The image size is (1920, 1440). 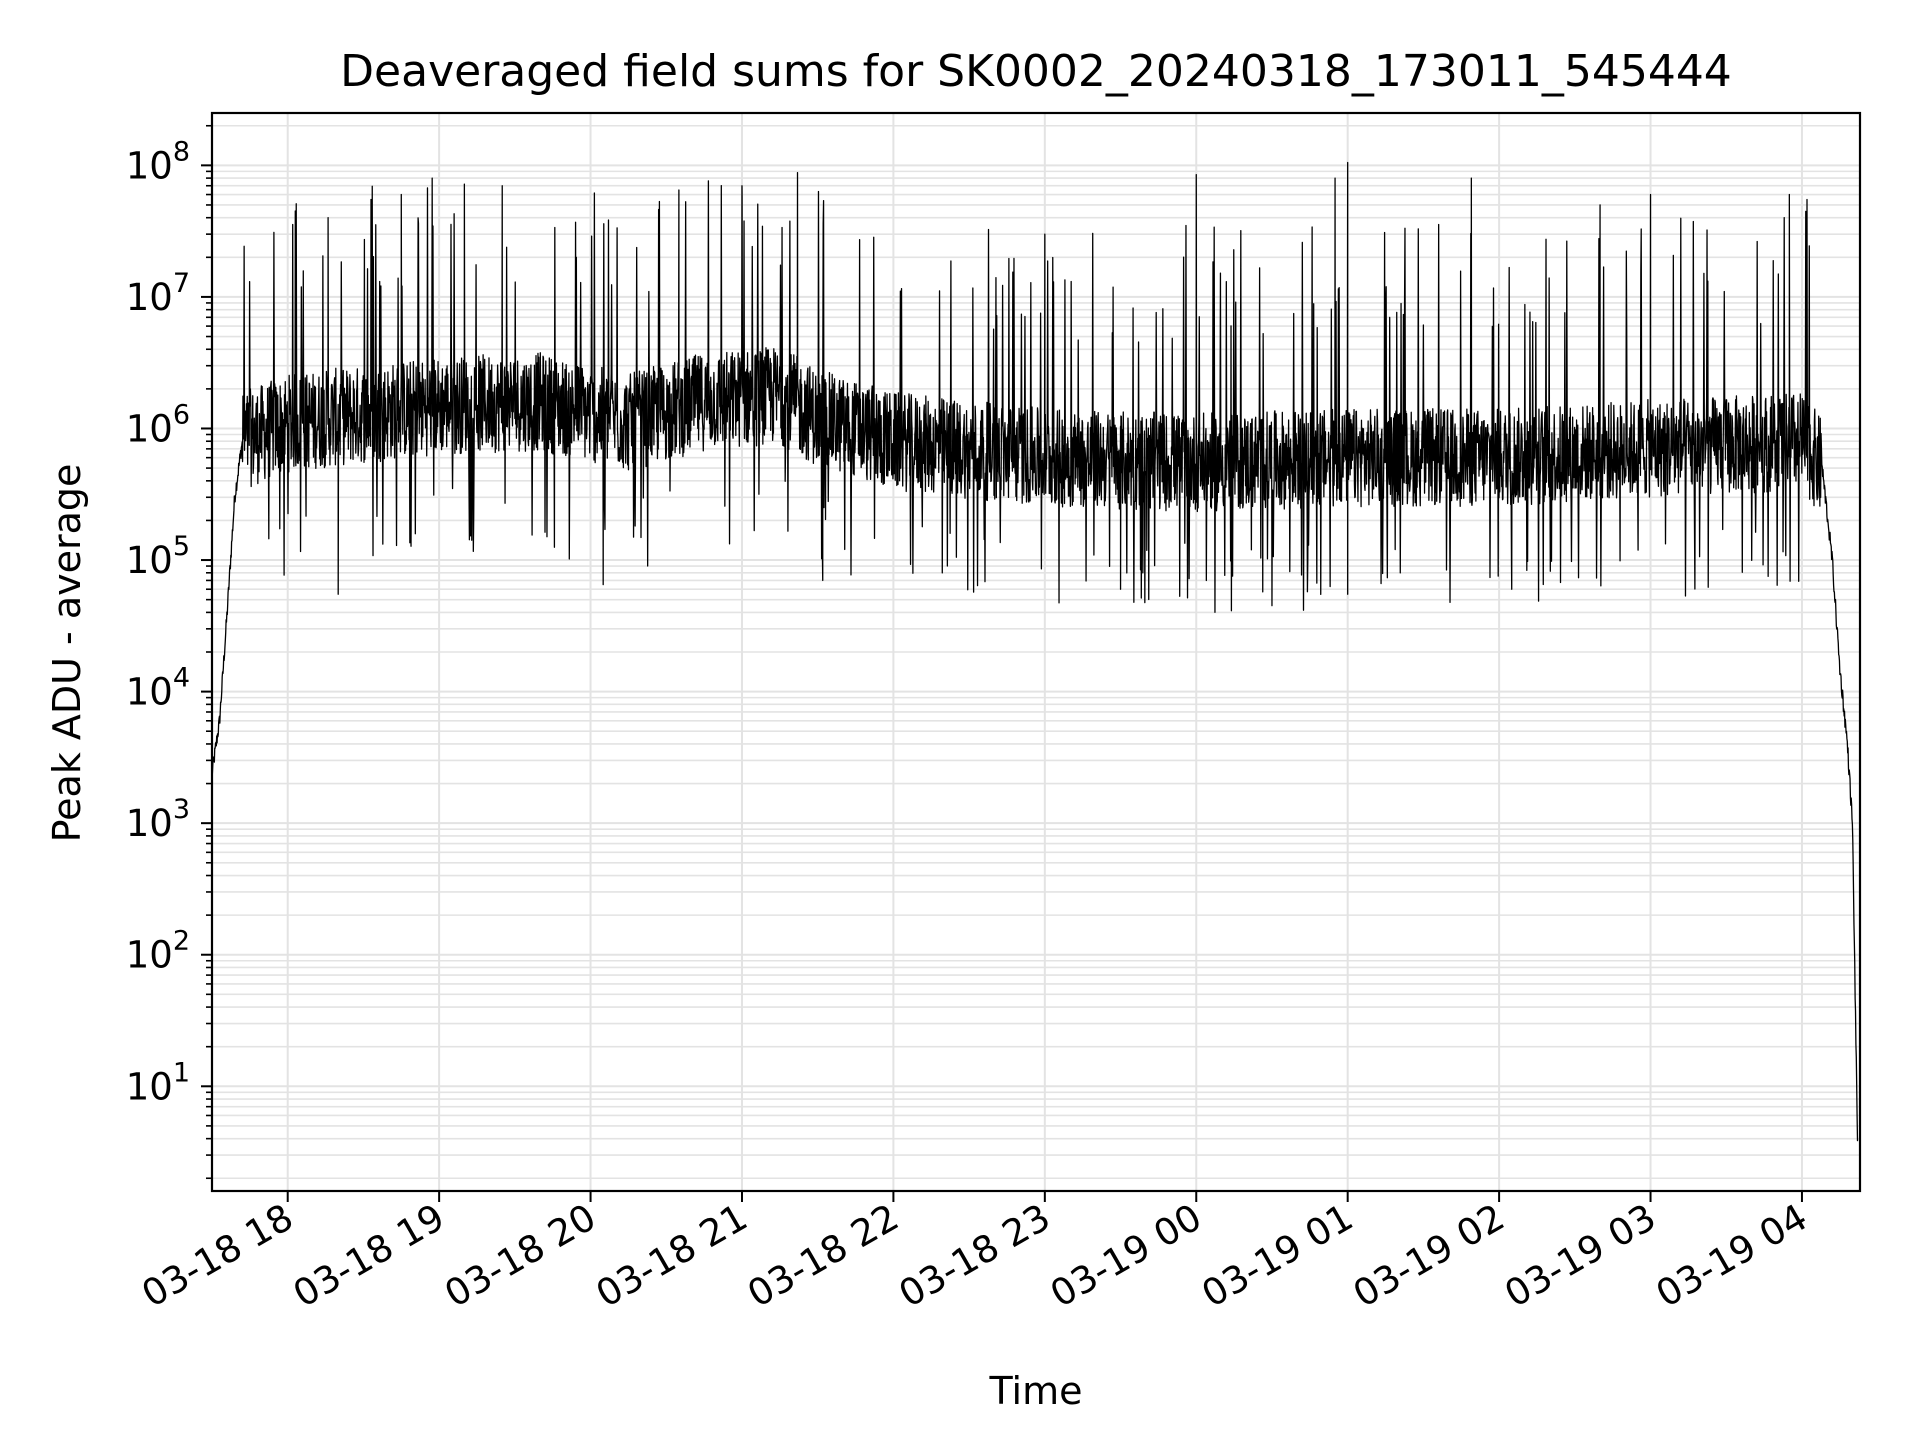 I want to click on y-tick-label: 10¹, so click(x=158, y=1082).